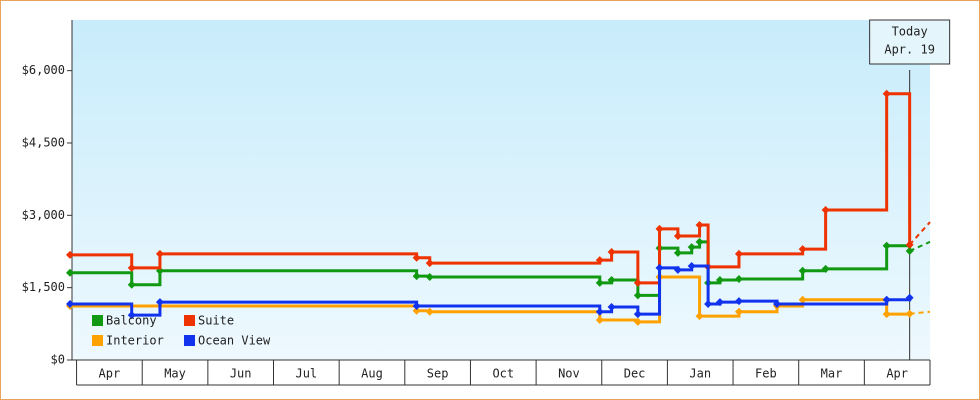  Describe the element at coordinates (58, 360) in the screenshot. I see `y-tick-label: $0` at that location.